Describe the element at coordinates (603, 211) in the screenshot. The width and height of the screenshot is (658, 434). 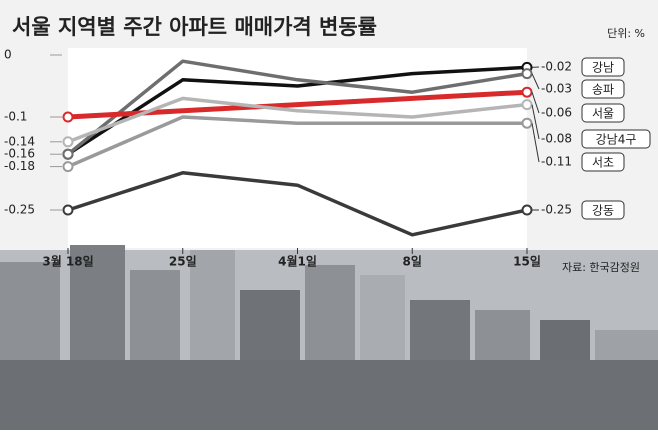
I see `legend-label: 강동` at that location.